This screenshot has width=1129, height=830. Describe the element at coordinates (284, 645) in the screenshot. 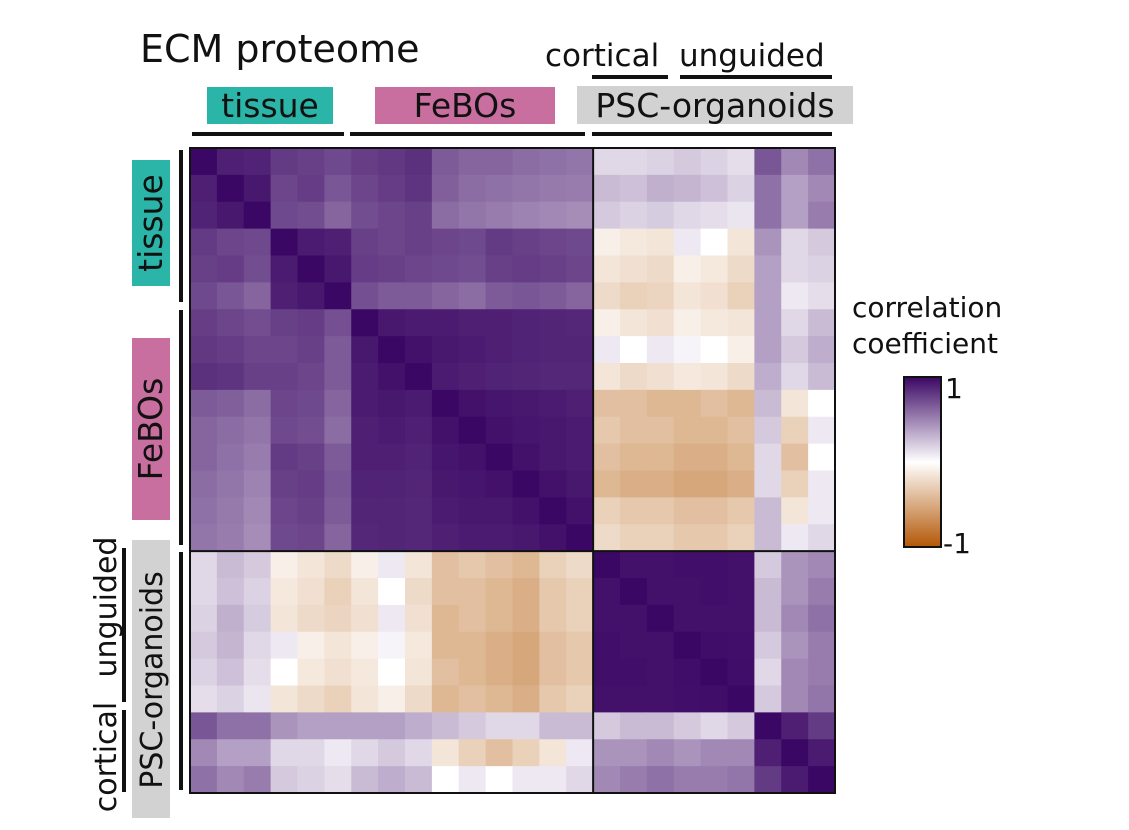

I see `heatmap-cell-r18-c3` at that location.